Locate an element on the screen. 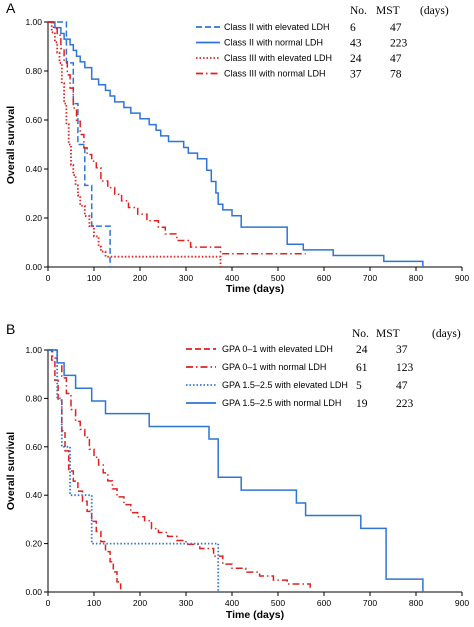  table-no: 61 is located at coordinates (362, 368).